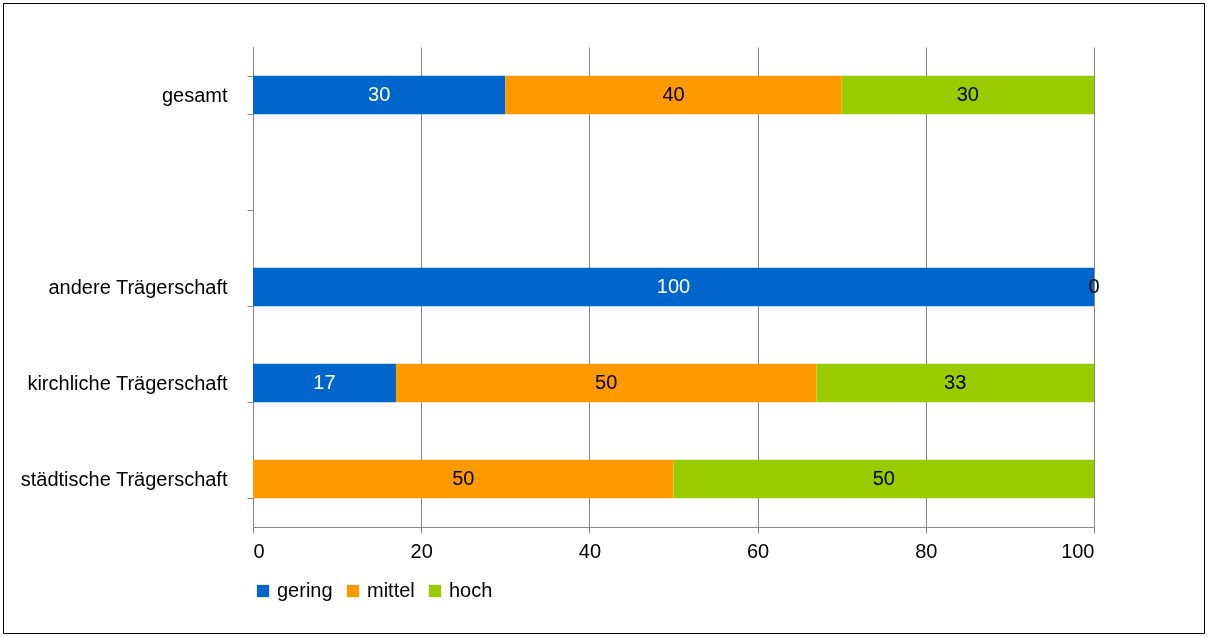  Describe the element at coordinates (391, 590) in the screenshot. I see `legend-label: mittel` at that location.